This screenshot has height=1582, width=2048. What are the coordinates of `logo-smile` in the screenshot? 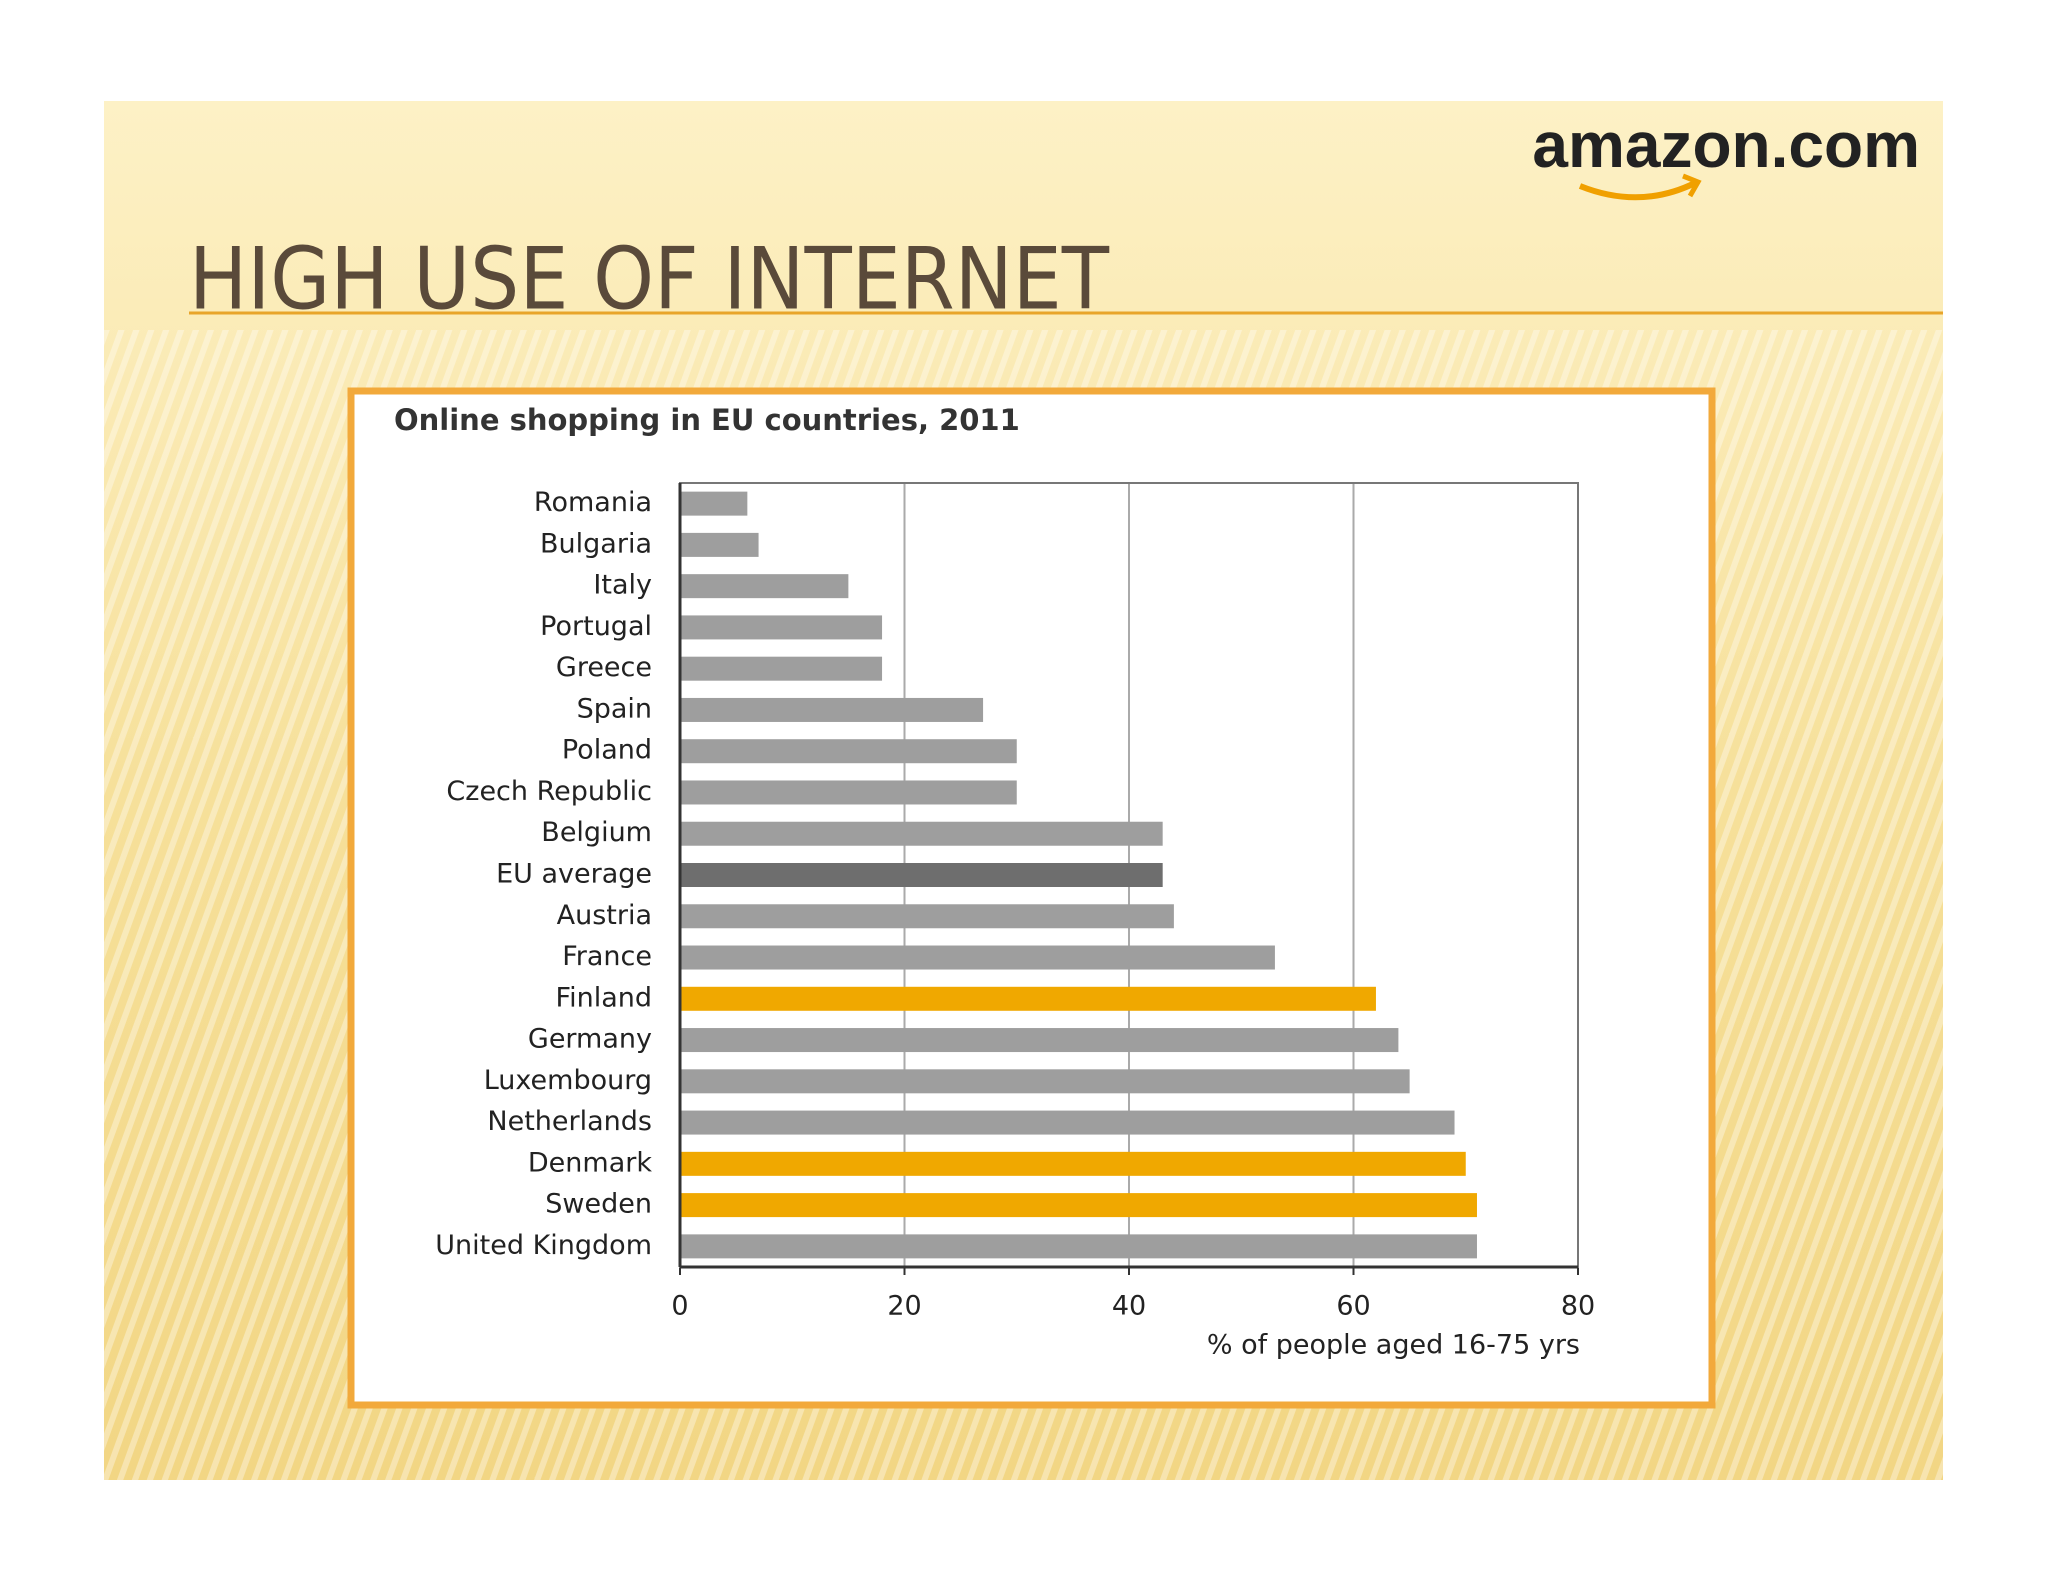 It's located at (1637, 190).